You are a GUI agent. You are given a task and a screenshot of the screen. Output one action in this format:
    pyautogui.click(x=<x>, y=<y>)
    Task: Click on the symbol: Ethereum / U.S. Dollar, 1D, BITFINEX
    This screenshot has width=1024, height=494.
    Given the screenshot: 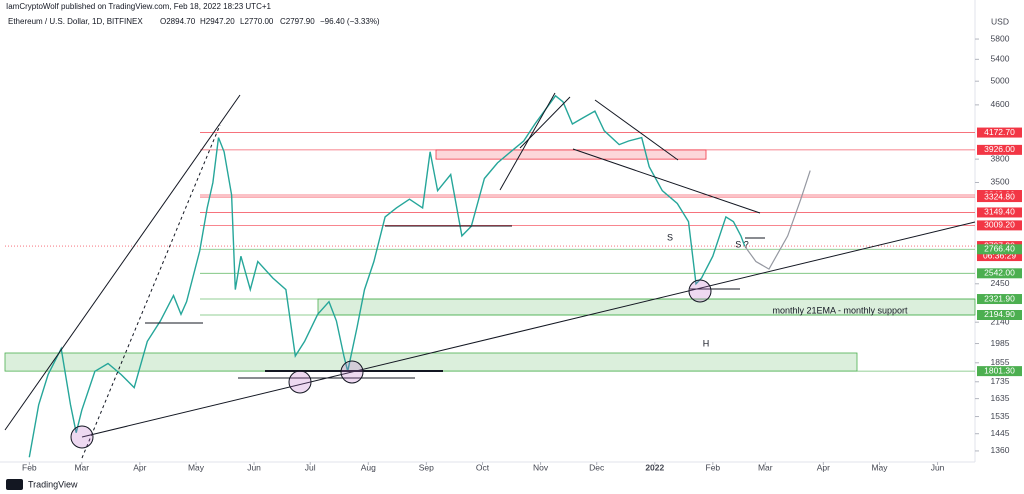 What is the action you would take?
    pyautogui.click(x=75, y=21)
    